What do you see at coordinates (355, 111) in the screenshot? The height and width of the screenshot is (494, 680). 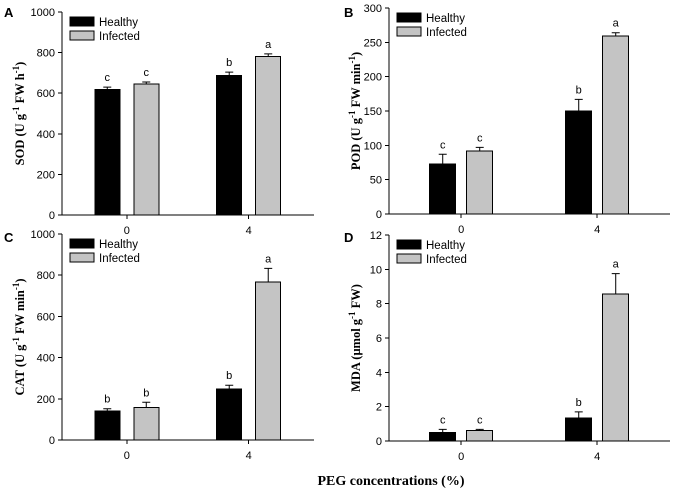 I see `y-axis-label: POD (U g-1 FW min-1)` at bounding box center [355, 111].